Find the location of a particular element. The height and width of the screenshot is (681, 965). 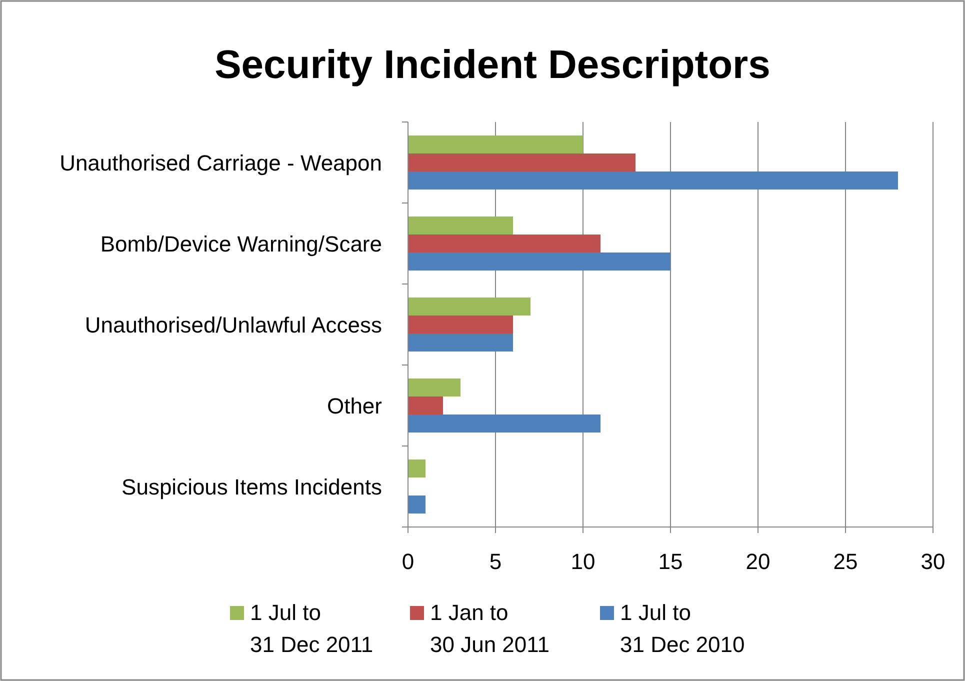

x-tick-label: 5 is located at coordinates (495, 561).